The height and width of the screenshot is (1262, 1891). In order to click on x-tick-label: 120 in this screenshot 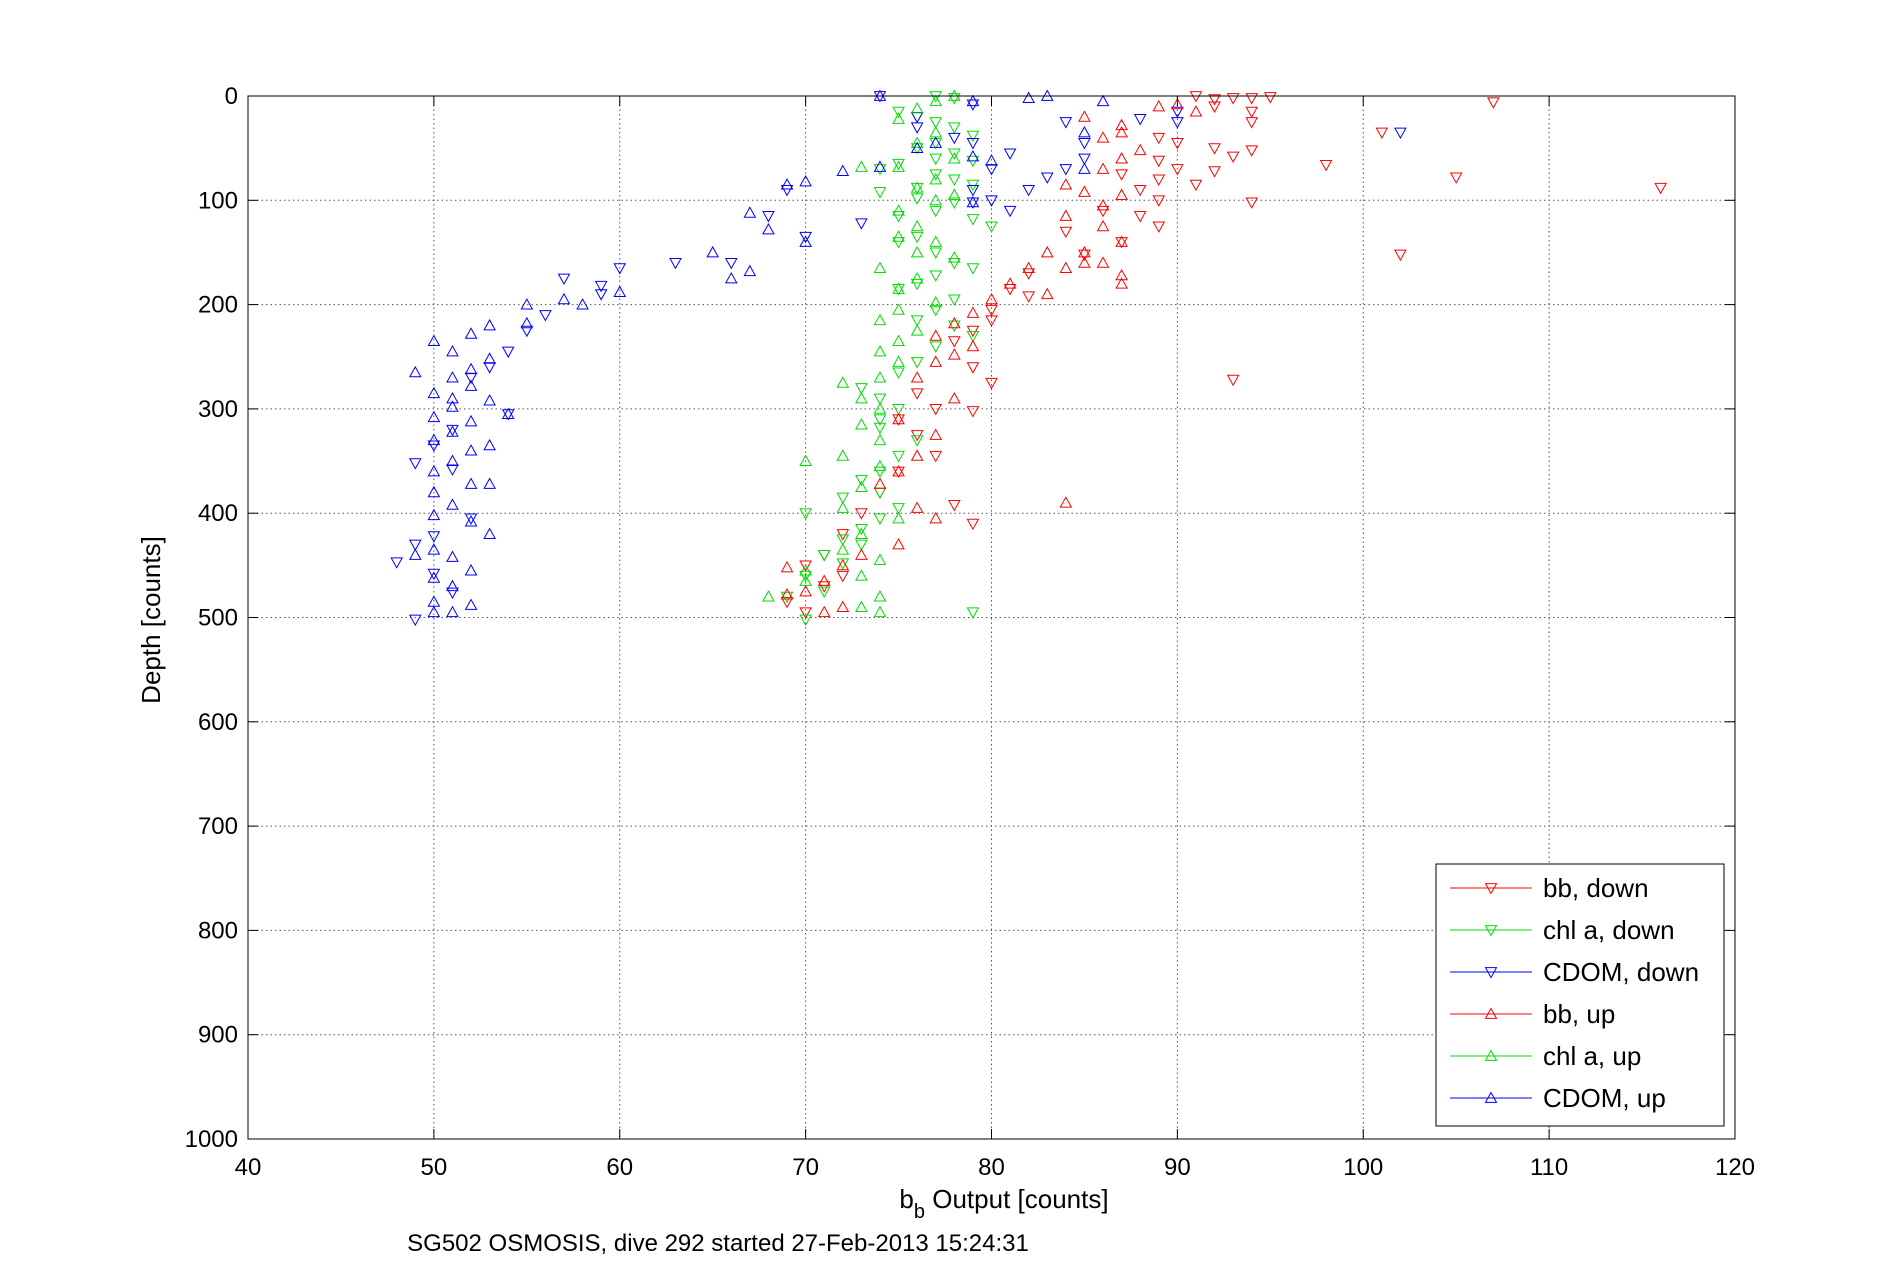, I will do `click(1735, 1167)`.